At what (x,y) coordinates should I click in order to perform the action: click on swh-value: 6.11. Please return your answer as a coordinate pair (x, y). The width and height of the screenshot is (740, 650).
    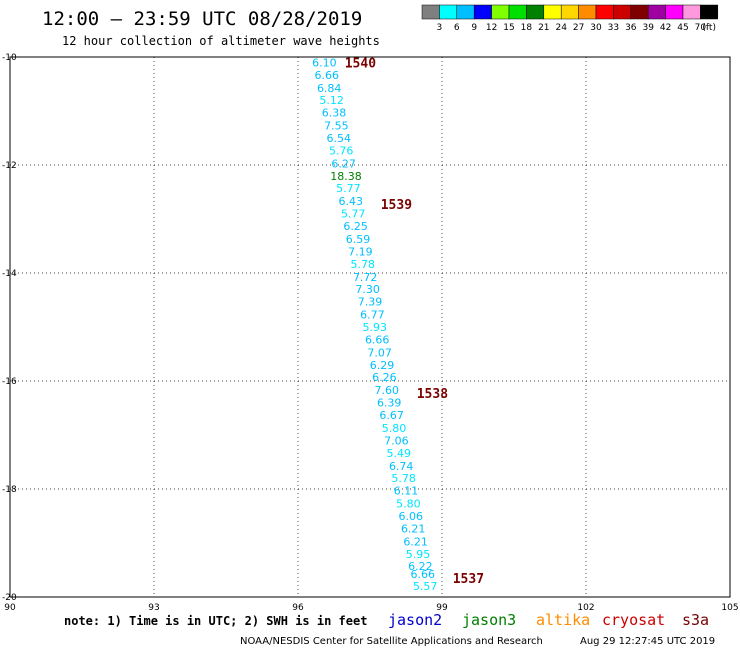
    Looking at the image, I should click on (406, 491).